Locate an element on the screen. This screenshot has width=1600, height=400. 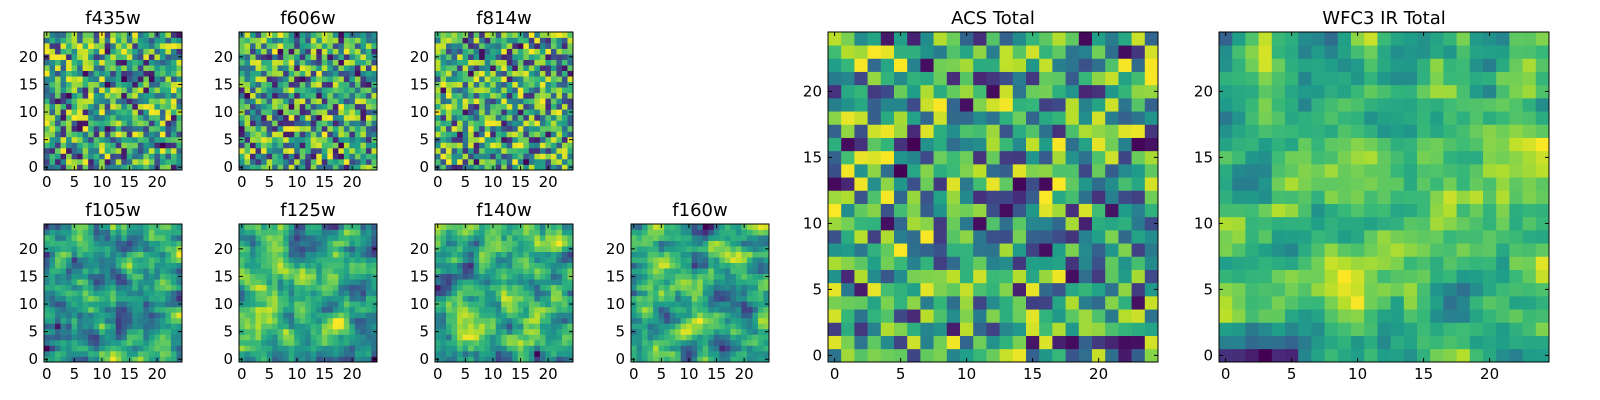
y-tick-label: 20 is located at coordinates (28, 249).